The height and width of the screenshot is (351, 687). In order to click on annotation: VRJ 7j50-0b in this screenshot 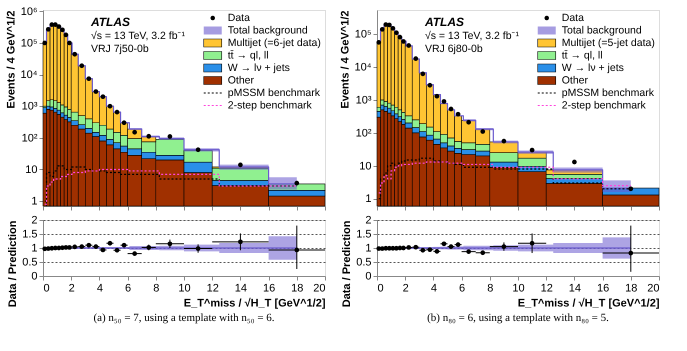, I will do `click(119, 49)`.